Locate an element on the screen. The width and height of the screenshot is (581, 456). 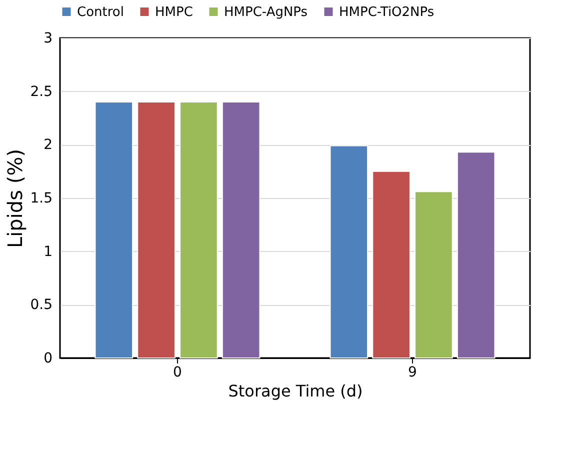
legend-label: HMPC-AgNPs is located at coordinates (266, 12).